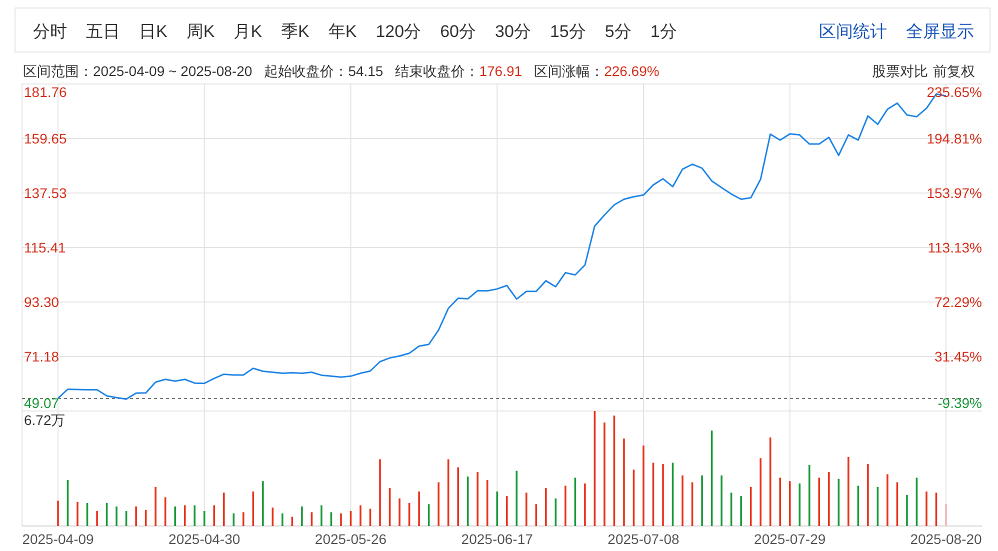  Describe the element at coordinates (853, 31) in the screenshot. I see `text: 区间统计` at that location.